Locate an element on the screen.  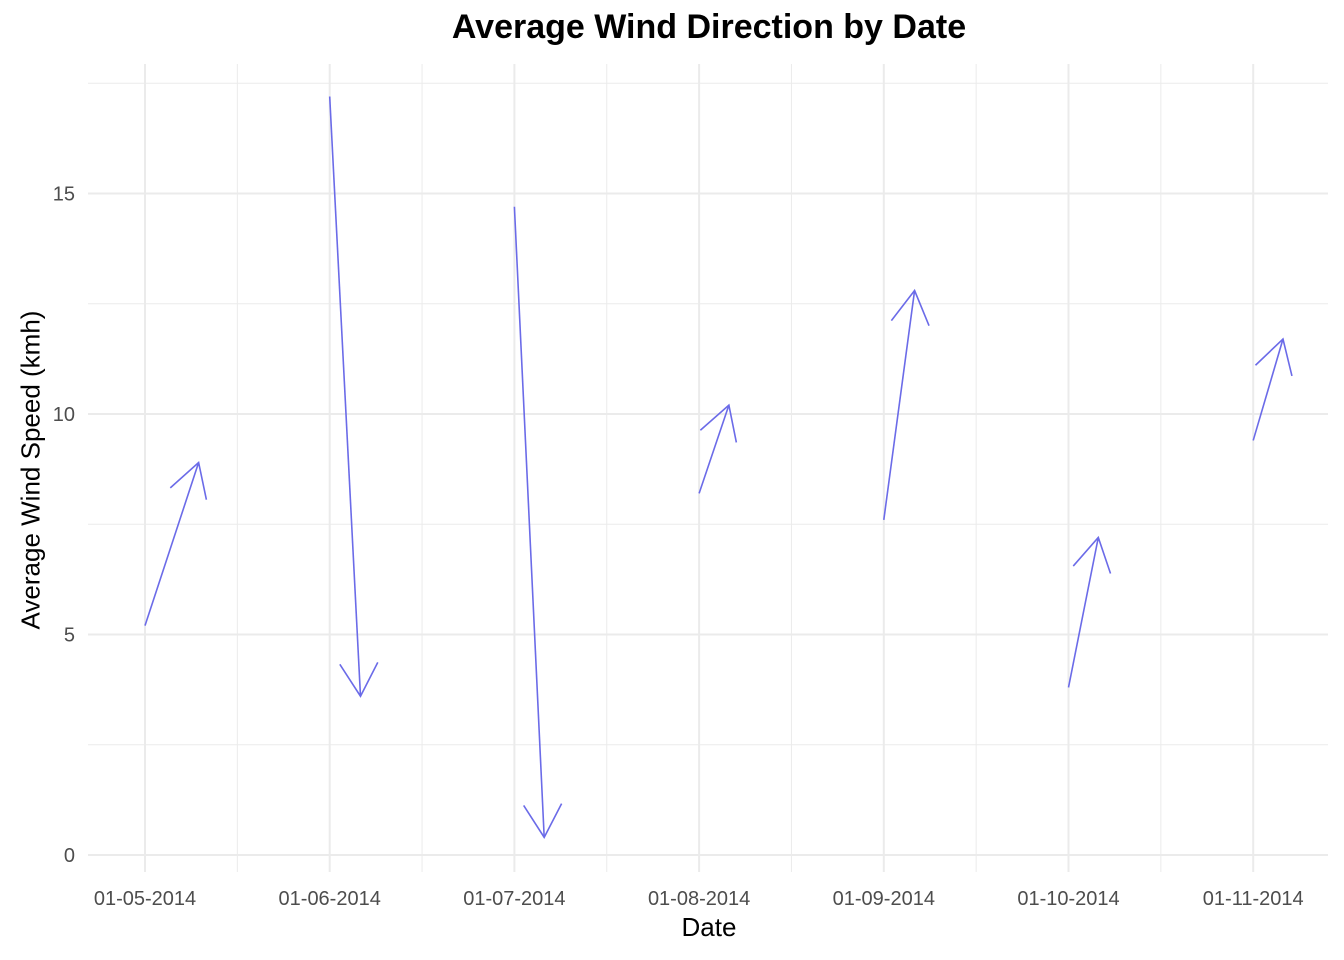
chart-title: Average Wind Direction by Date is located at coordinates (709, 27).